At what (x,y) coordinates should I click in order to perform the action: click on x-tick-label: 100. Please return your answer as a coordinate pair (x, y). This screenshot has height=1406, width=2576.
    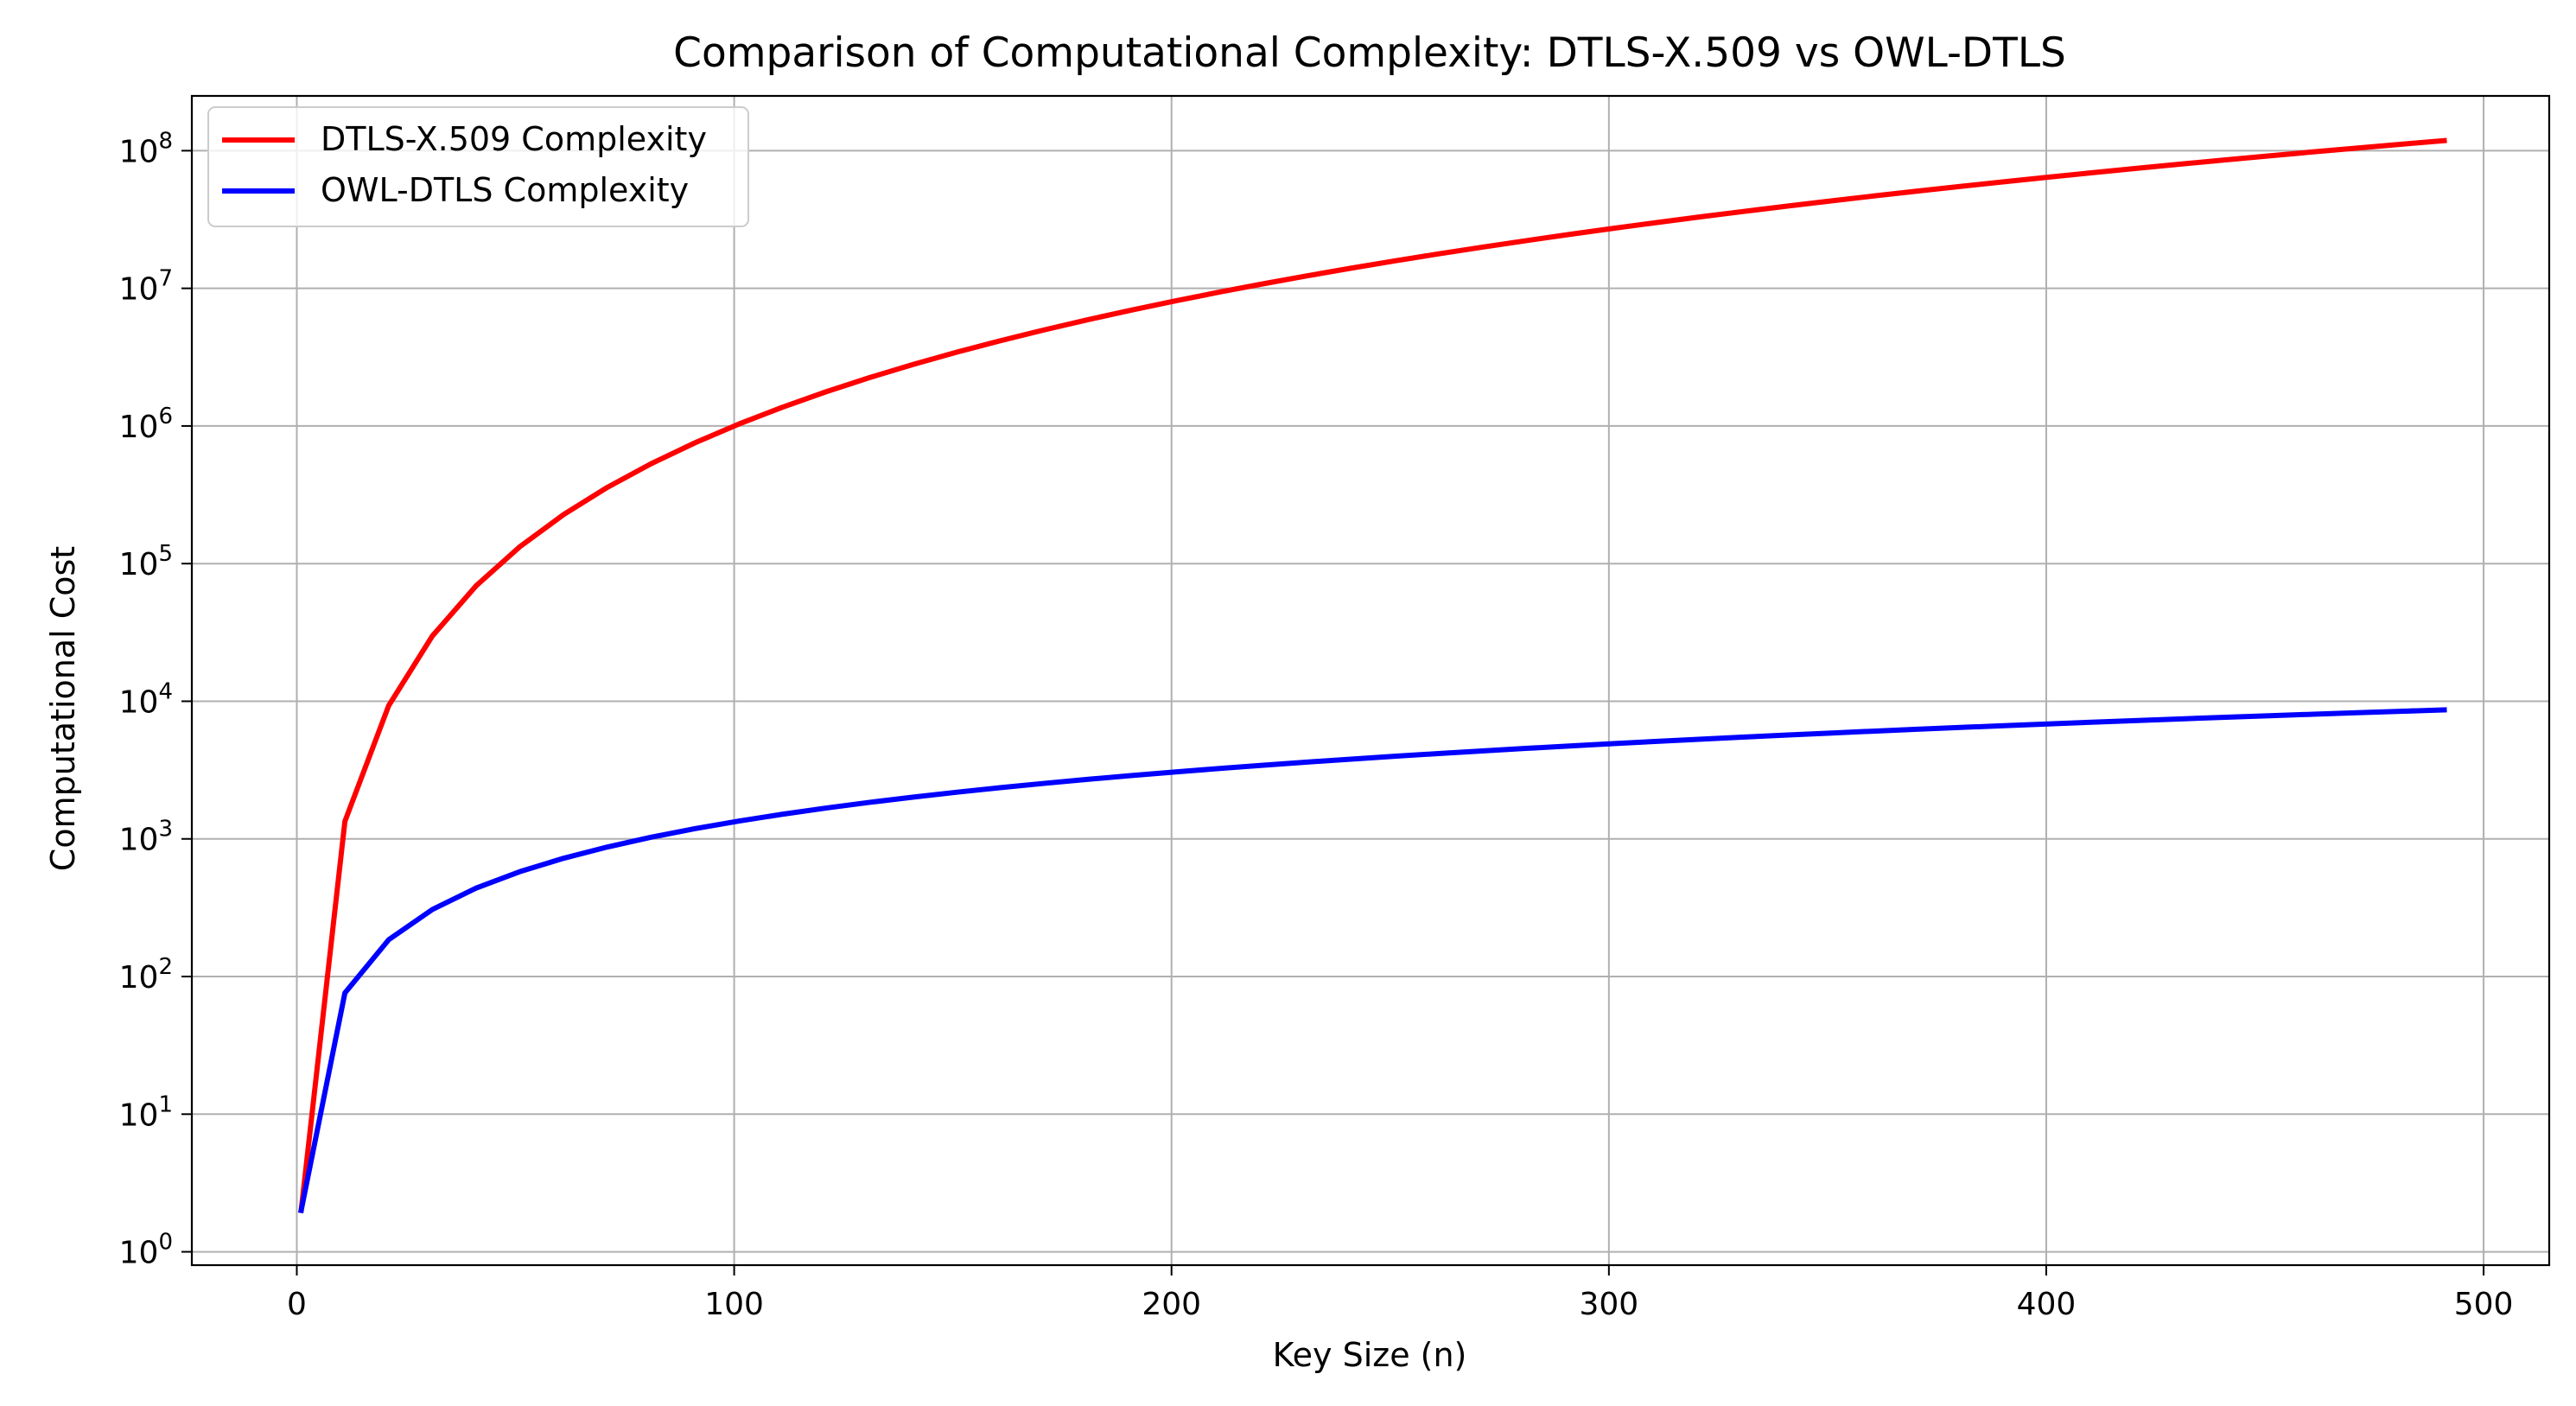
    Looking at the image, I should click on (734, 1304).